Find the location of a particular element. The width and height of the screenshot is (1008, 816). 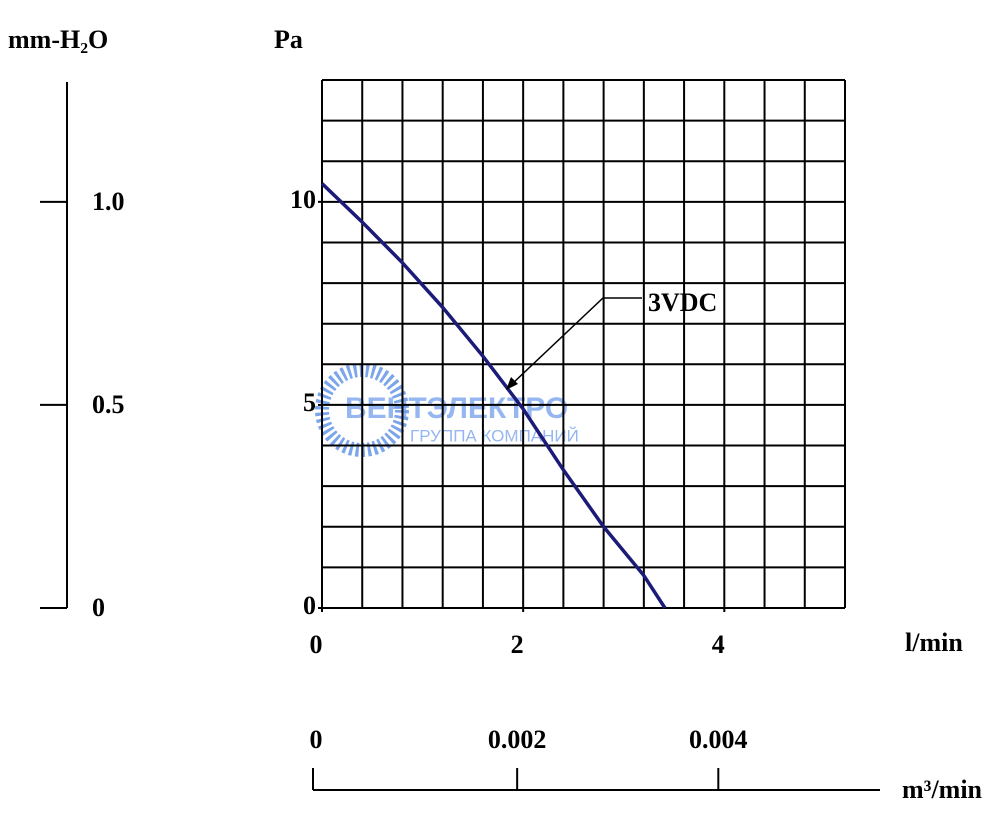

y-axis-label: Pa is located at coordinates (288, 39).